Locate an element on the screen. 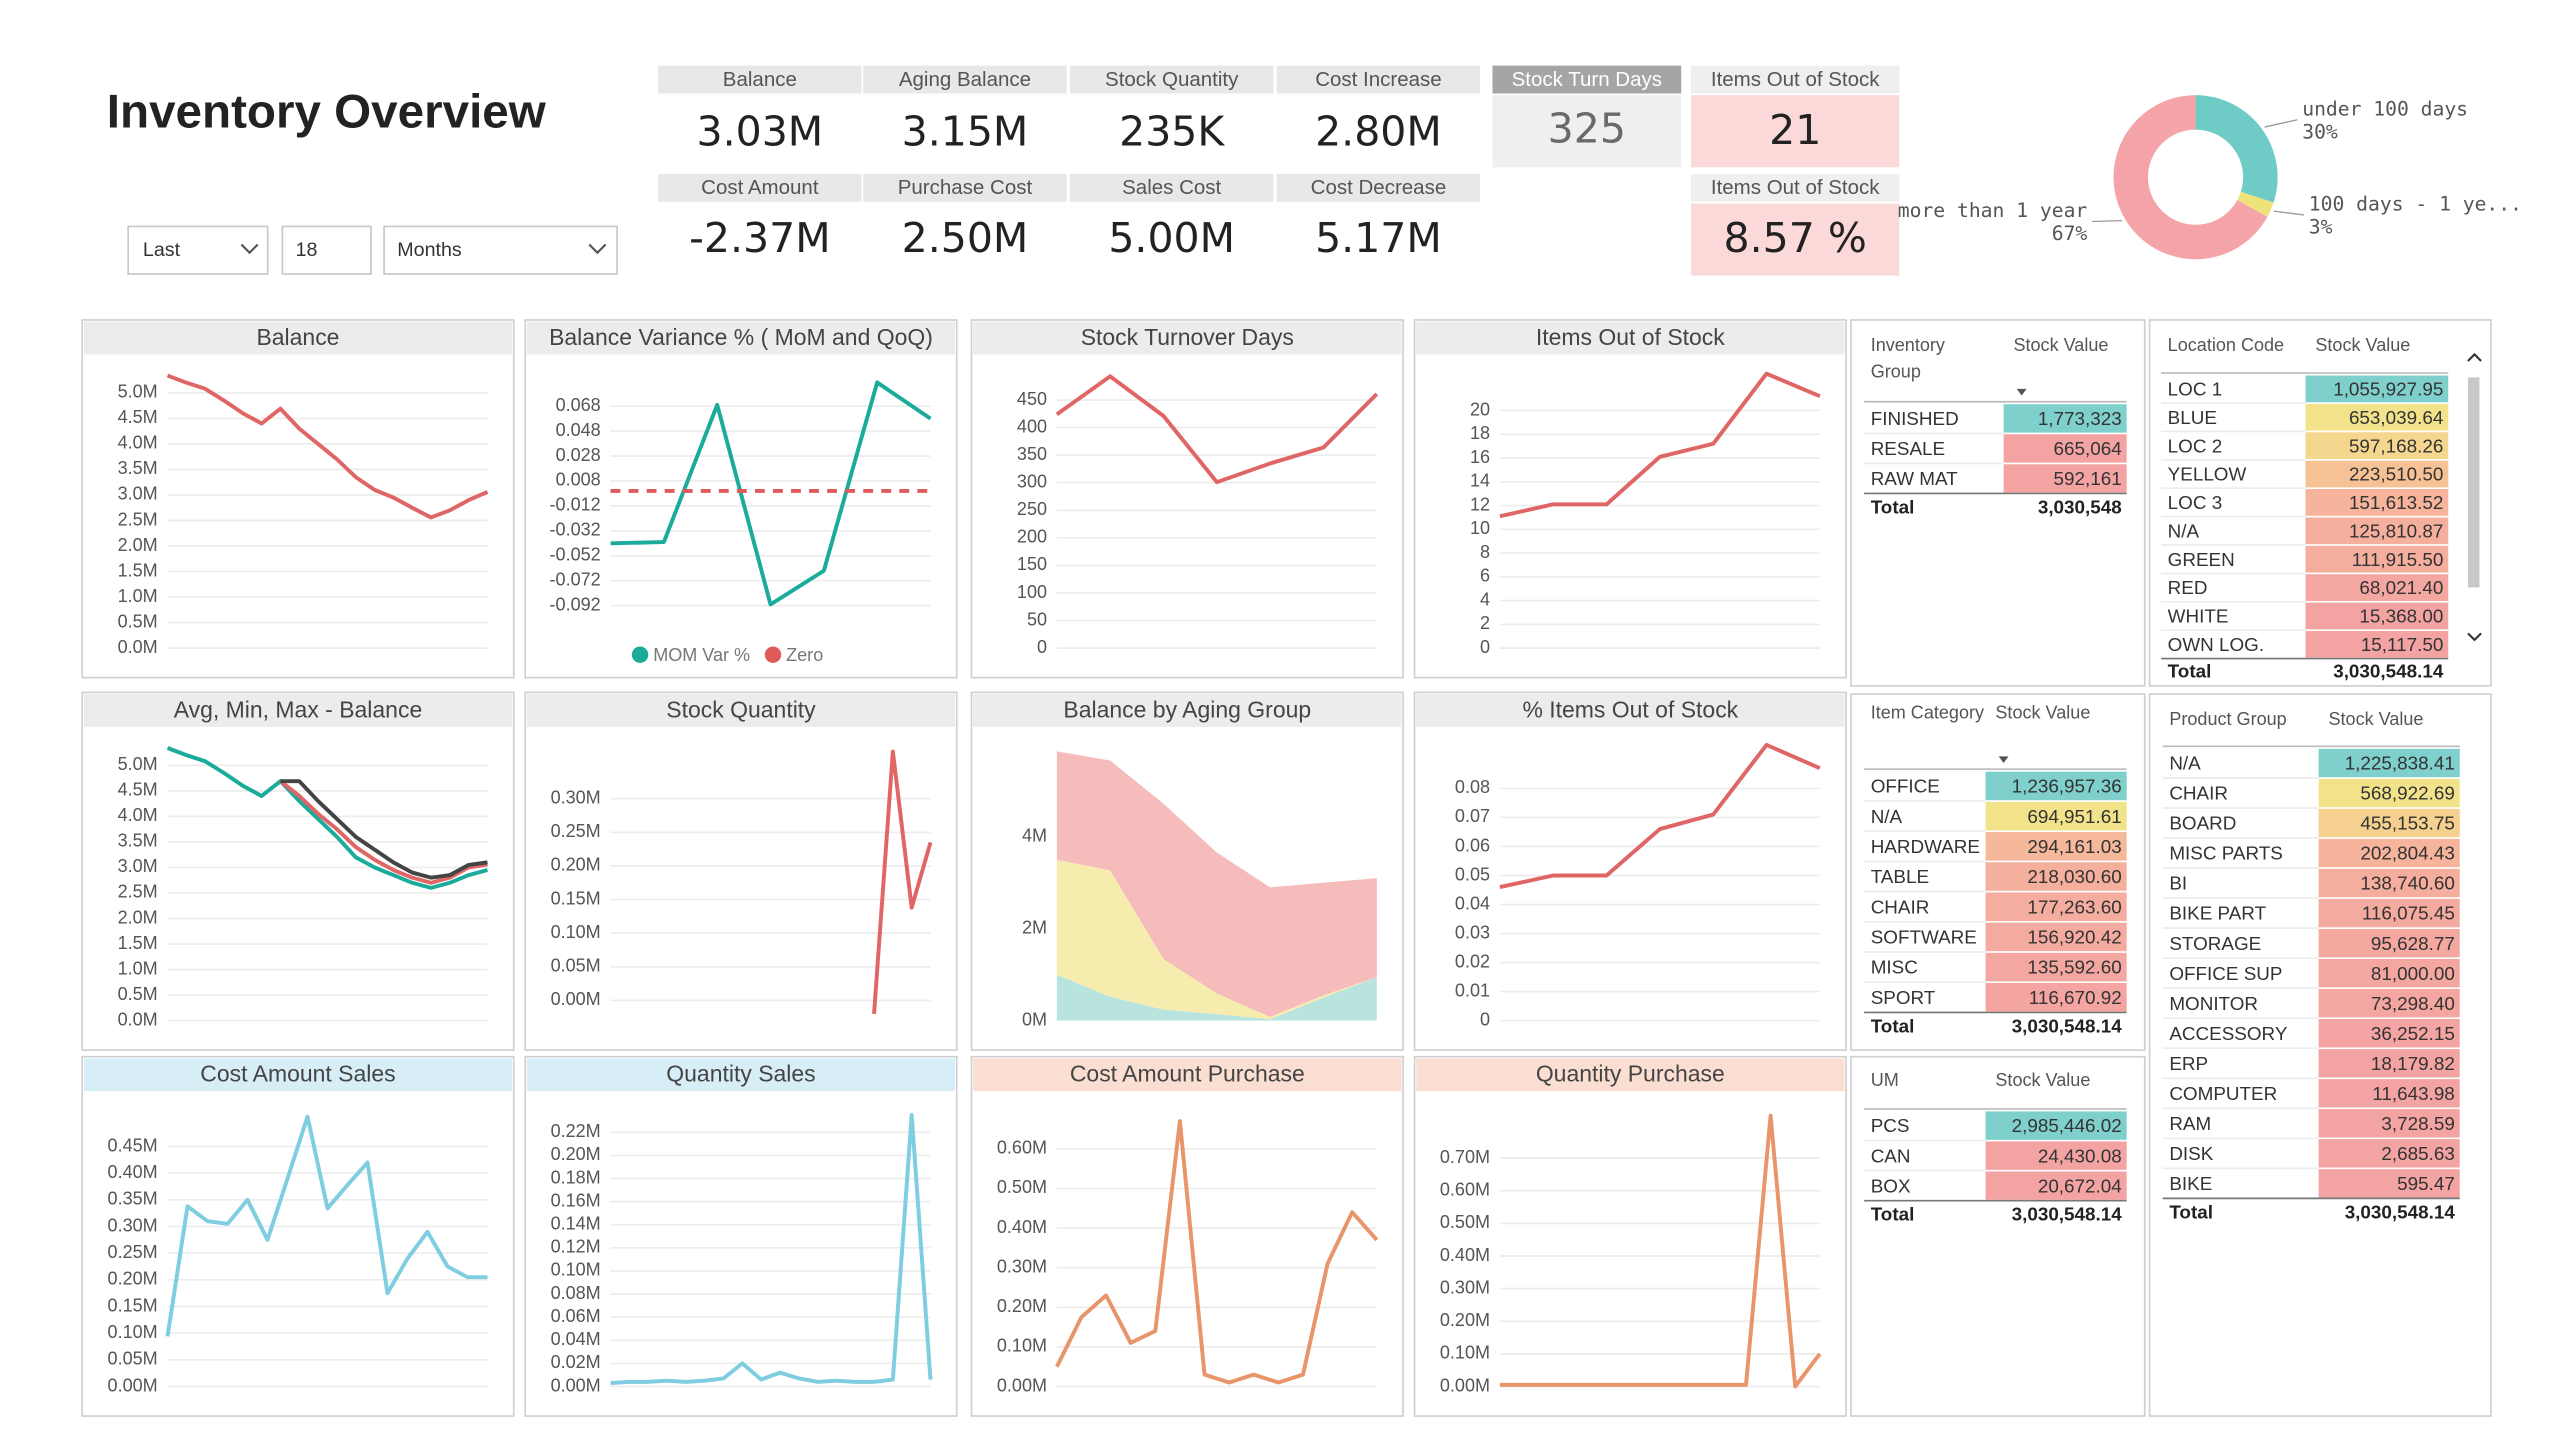 Image resolution: width=2560 pixels, height=1439 pixels. table-header-box: Stock Value is located at coordinates (2362, 346).